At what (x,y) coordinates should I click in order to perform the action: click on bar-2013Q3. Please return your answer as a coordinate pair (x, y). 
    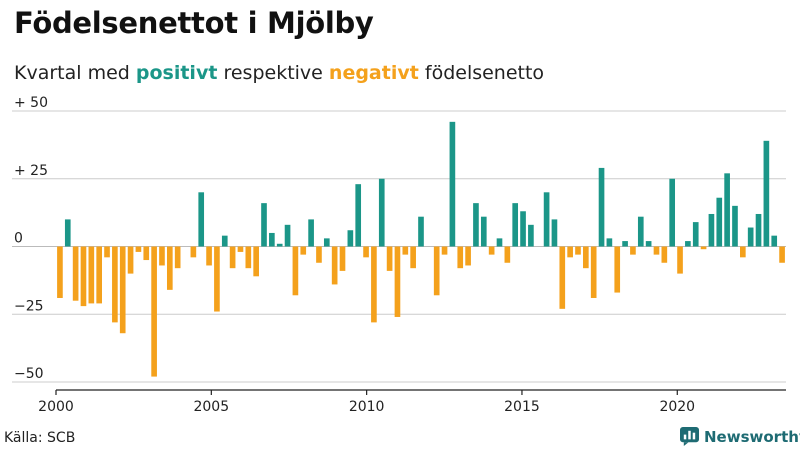
    Looking at the image, I should click on (483, 231).